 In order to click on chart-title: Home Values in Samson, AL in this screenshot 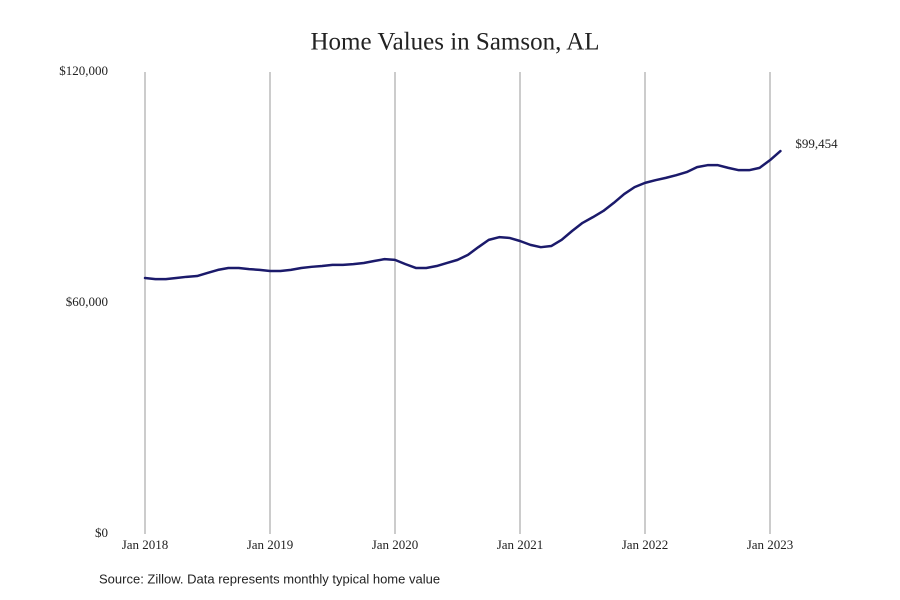, I will do `click(454, 42)`.